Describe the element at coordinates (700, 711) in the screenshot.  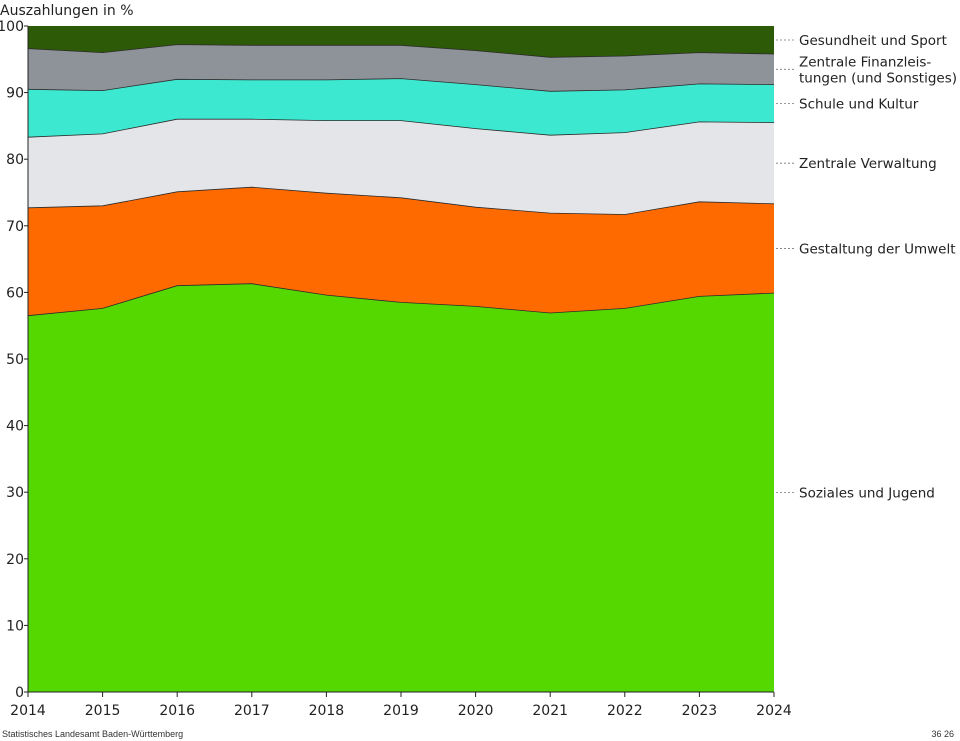
I see `x-tick-label: 2023` at that location.